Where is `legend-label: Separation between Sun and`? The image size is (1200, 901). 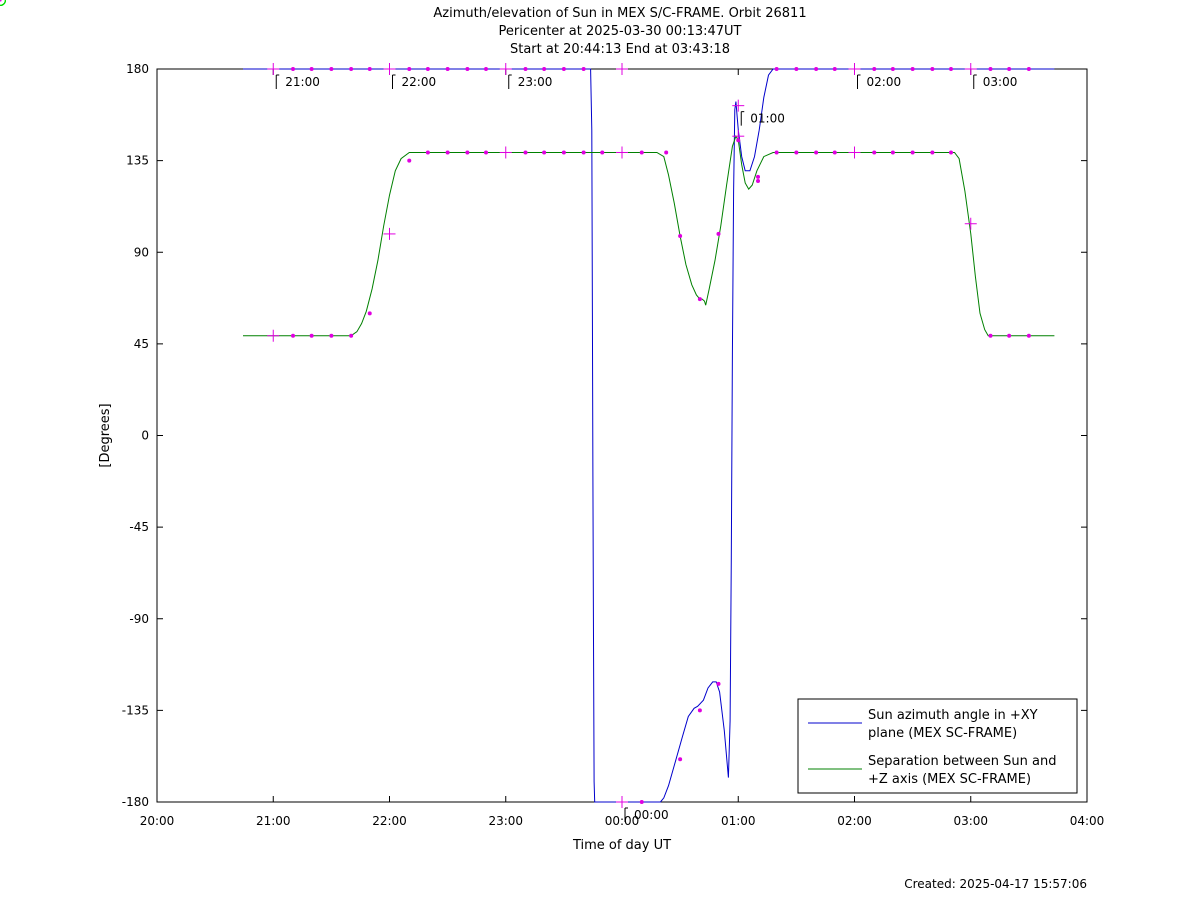
legend-label: Separation between Sun and is located at coordinates (962, 761).